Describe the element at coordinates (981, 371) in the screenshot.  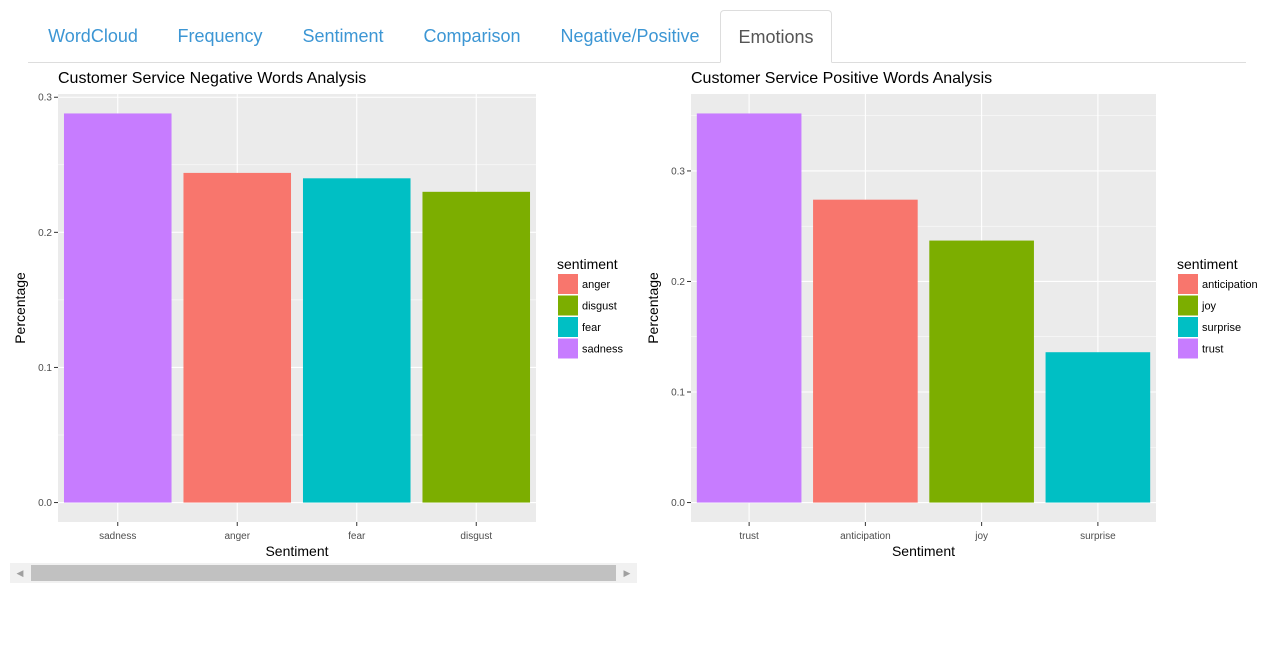
I see `bar-joy` at that location.